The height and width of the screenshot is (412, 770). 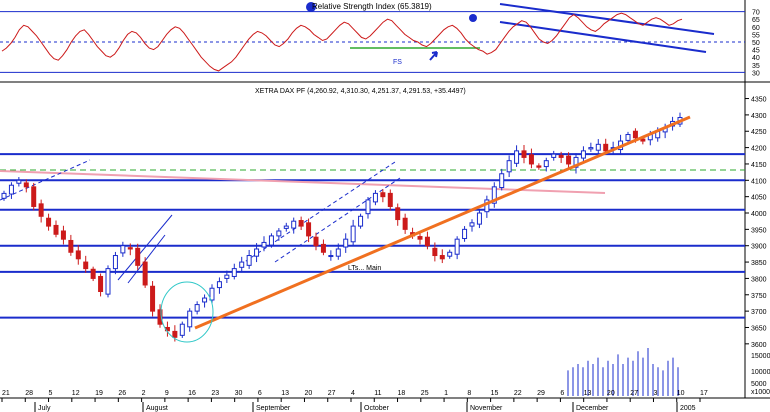 What do you see at coordinates (607, 19) in the screenshot?
I see `rsi-trend-channel-top` at bounding box center [607, 19].